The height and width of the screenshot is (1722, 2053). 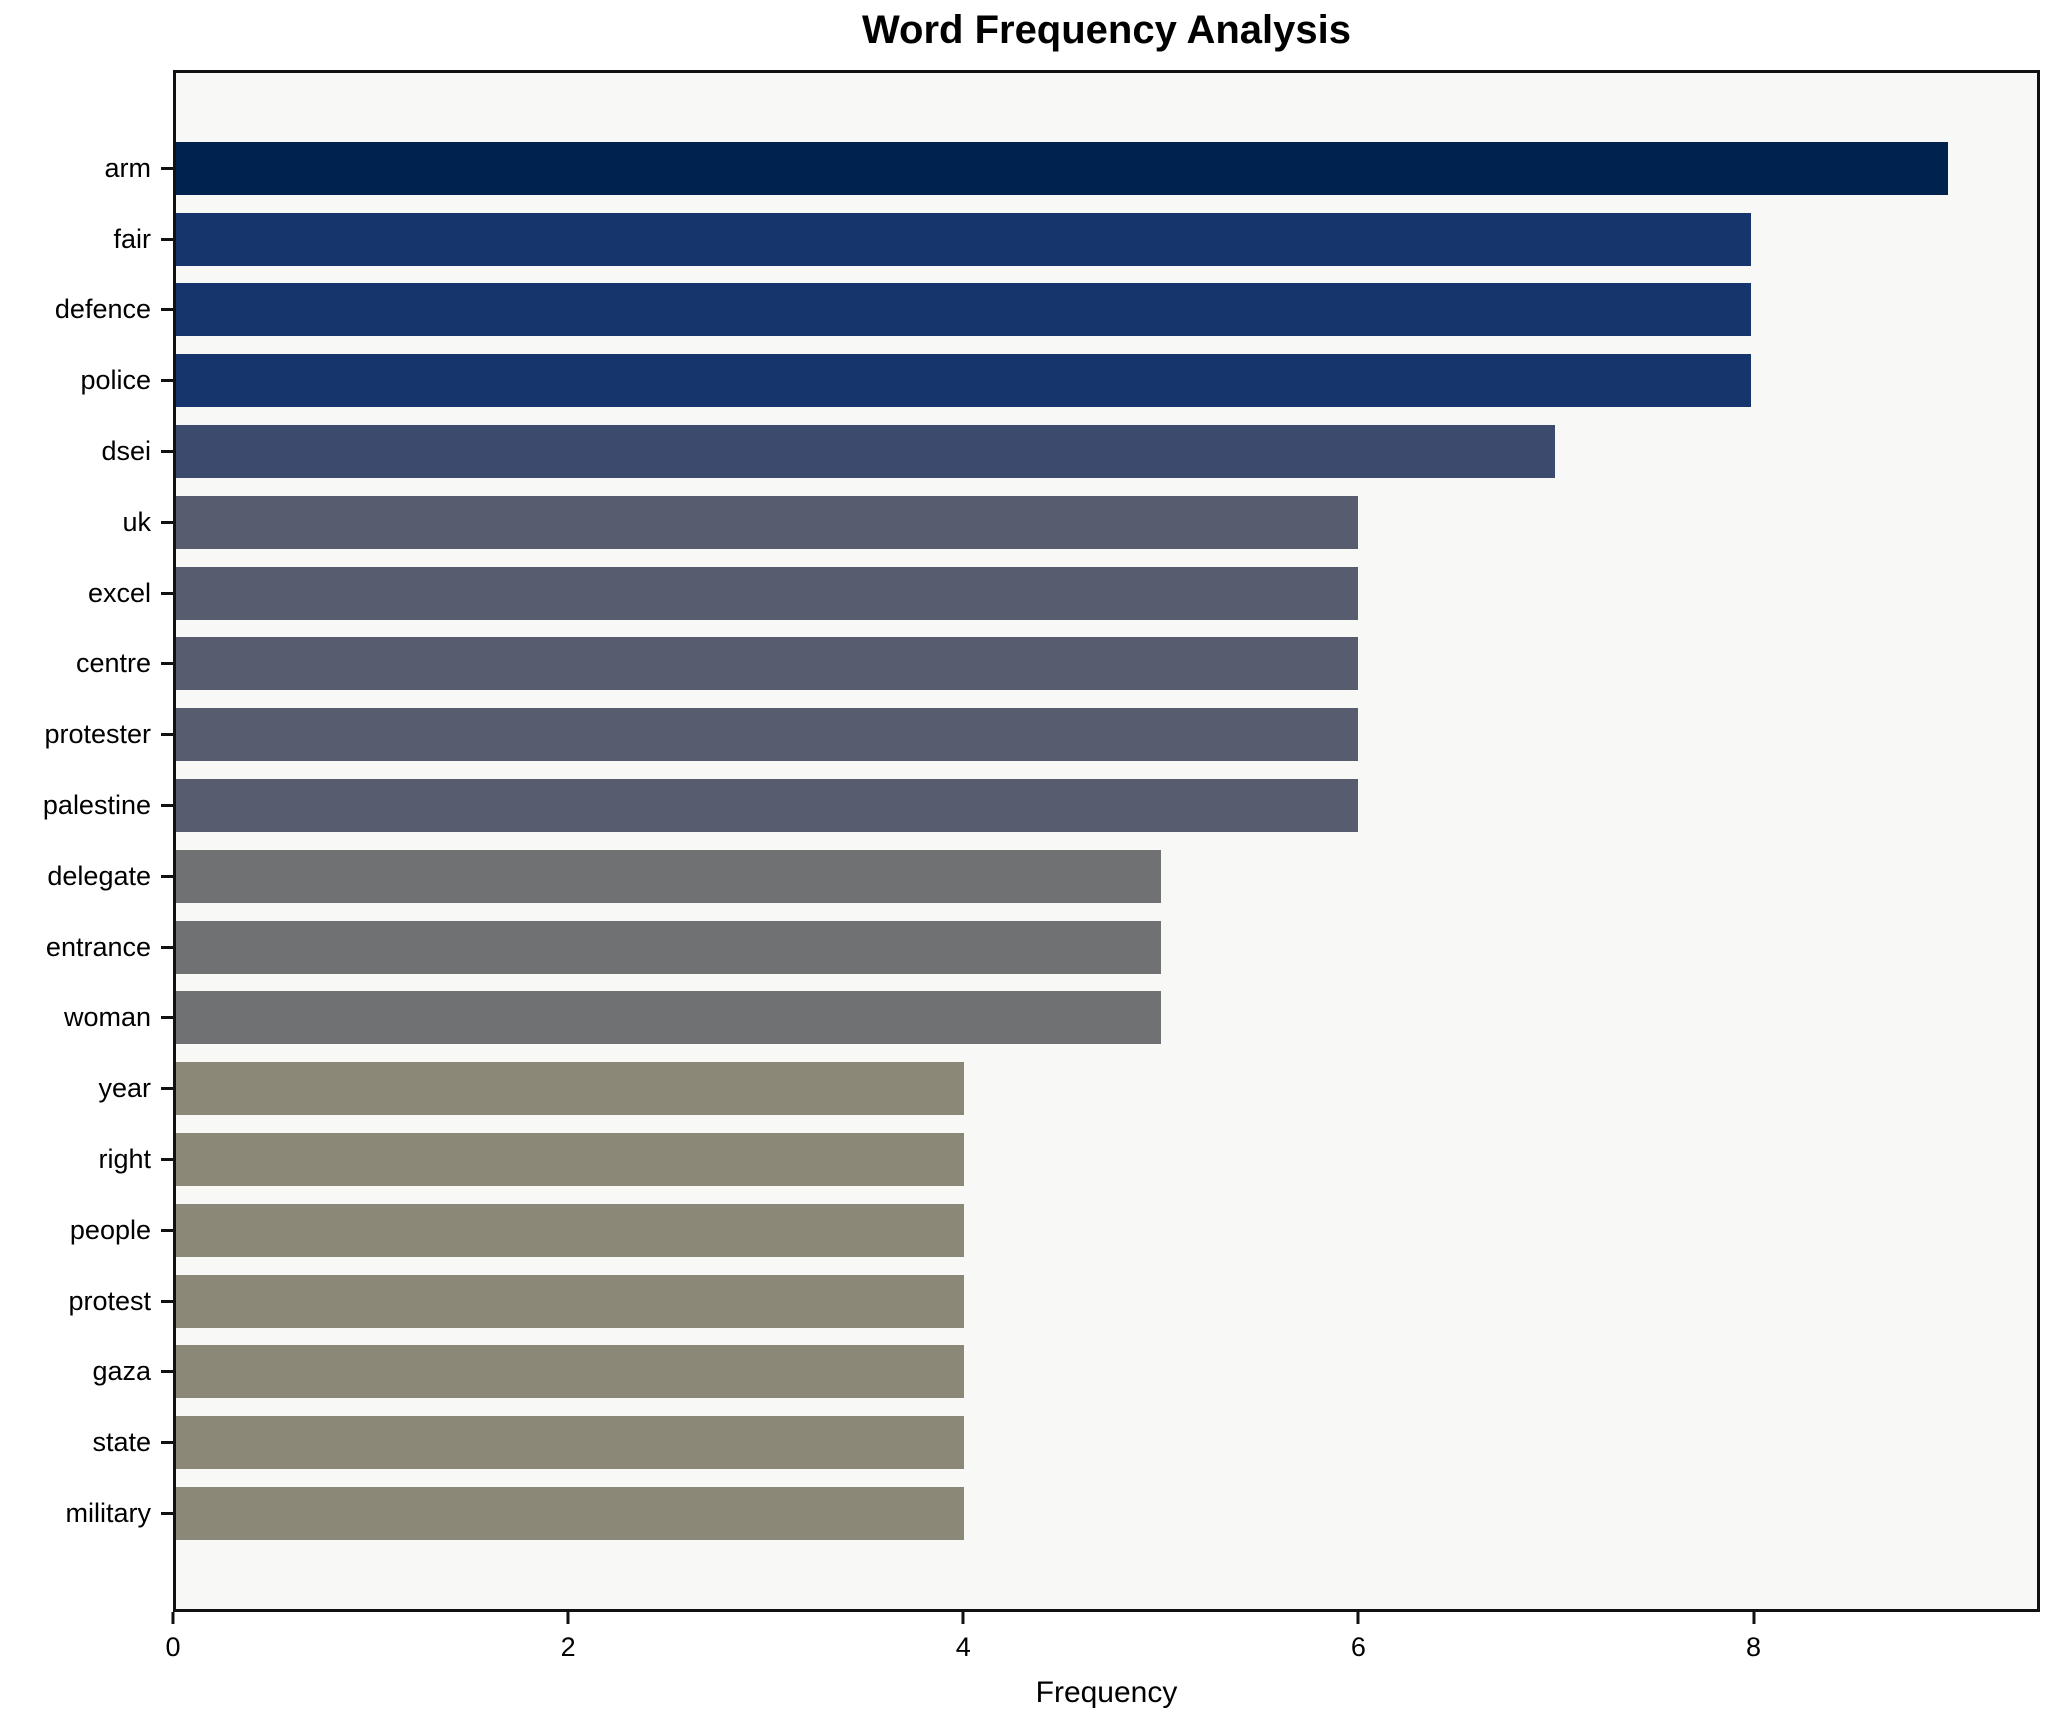 What do you see at coordinates (97, 734) in the screenshot?
I see `y-axis-label: protester` at bounding box center [97, 734].